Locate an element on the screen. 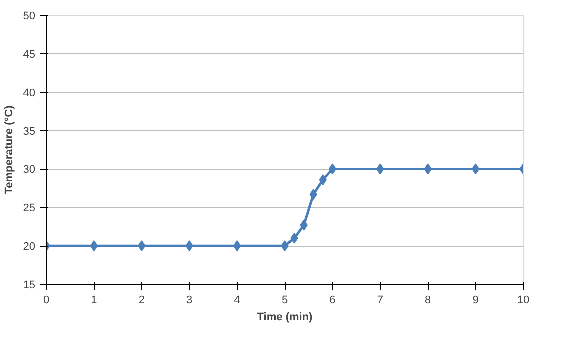 The width and height of the screenshot is (562, 338). x-tick-label: 3 is located at coordinates (189, 300).